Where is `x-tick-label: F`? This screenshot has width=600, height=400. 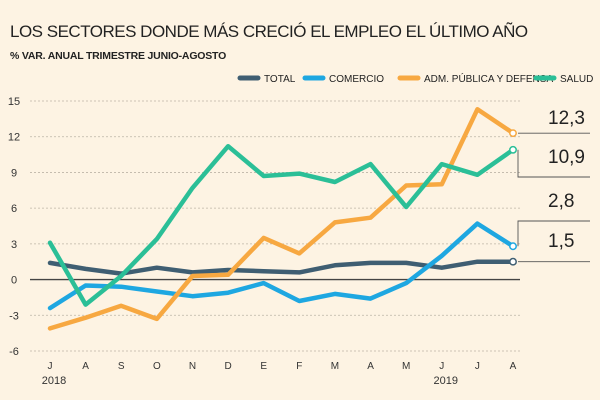 x-tick-label: F is located at coordinates (299, 366).